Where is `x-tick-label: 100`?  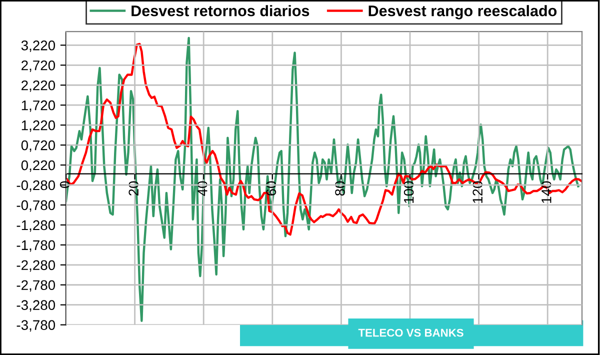
x-tick-label: 100 is located at coordinates (409, 192).